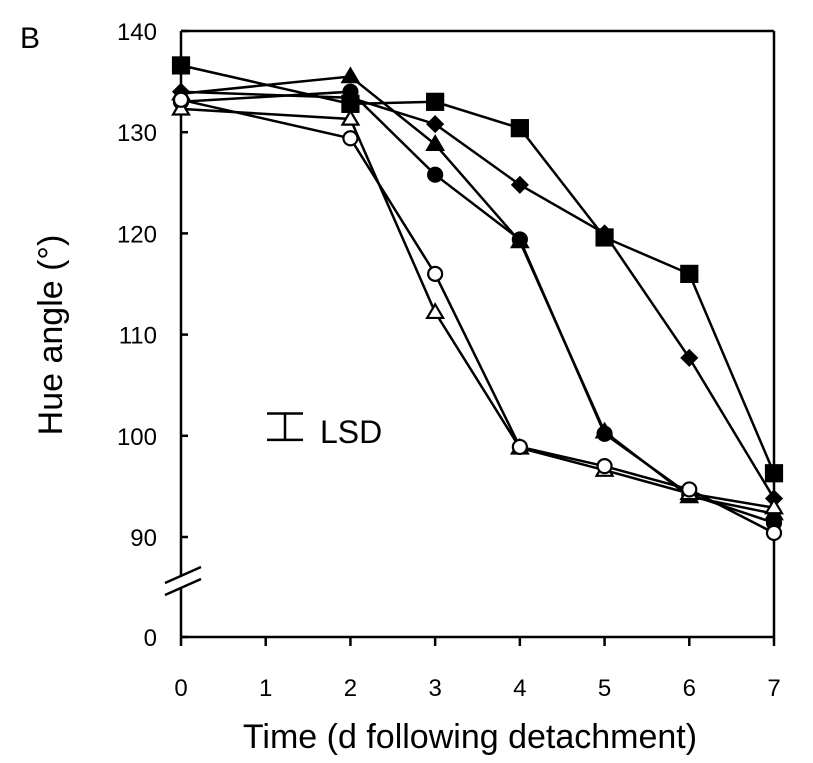 The width and height of the screenshot is (813, 763). Describe the element at coordinates (434, 688) in the screenshot. I see `x-tick-label: 3` at that location.